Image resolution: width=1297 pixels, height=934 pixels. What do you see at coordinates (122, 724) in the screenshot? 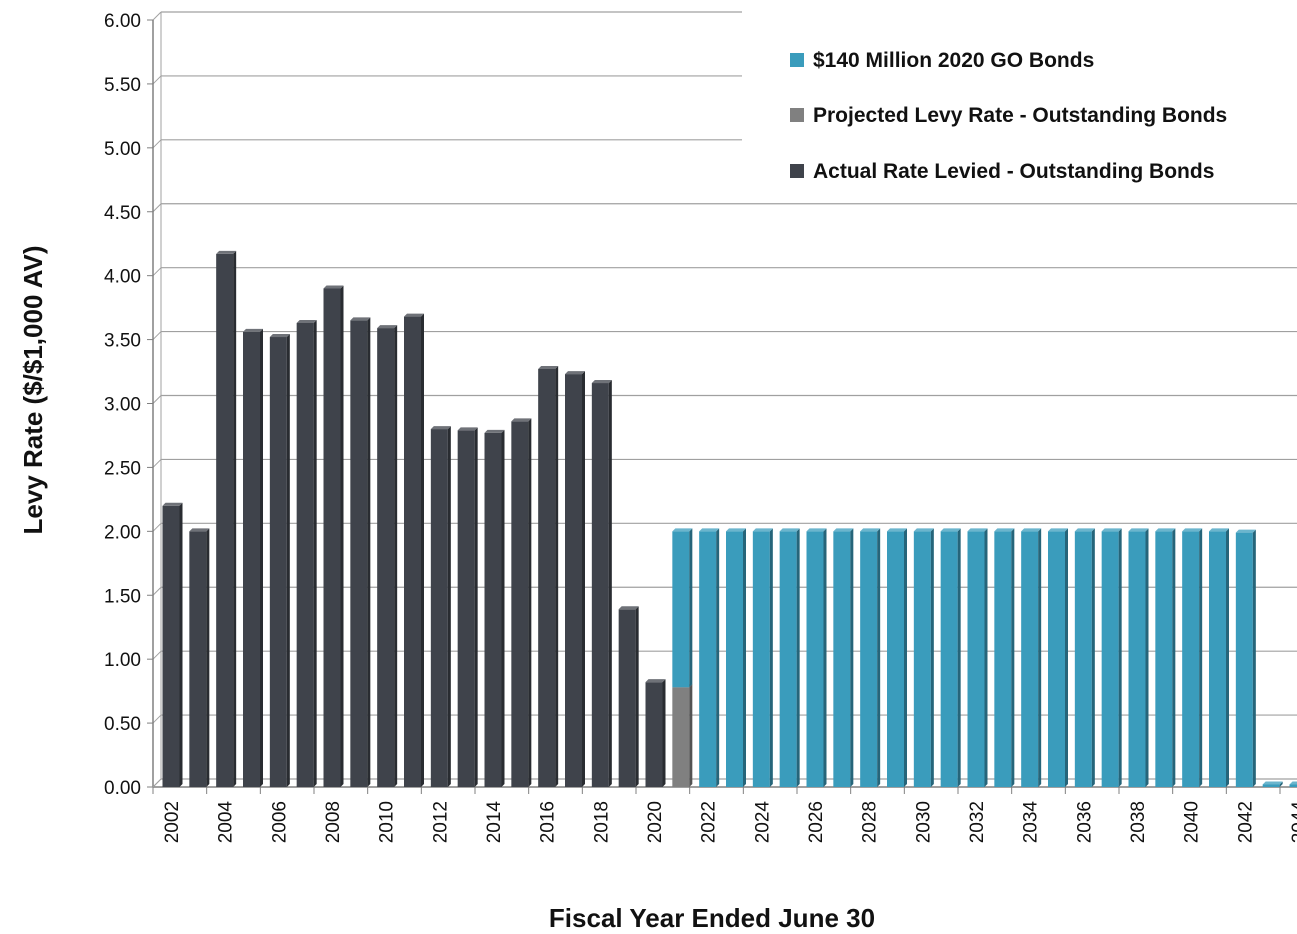
I see `y-tick-label: 0.50` at bounding box center [122, 724].